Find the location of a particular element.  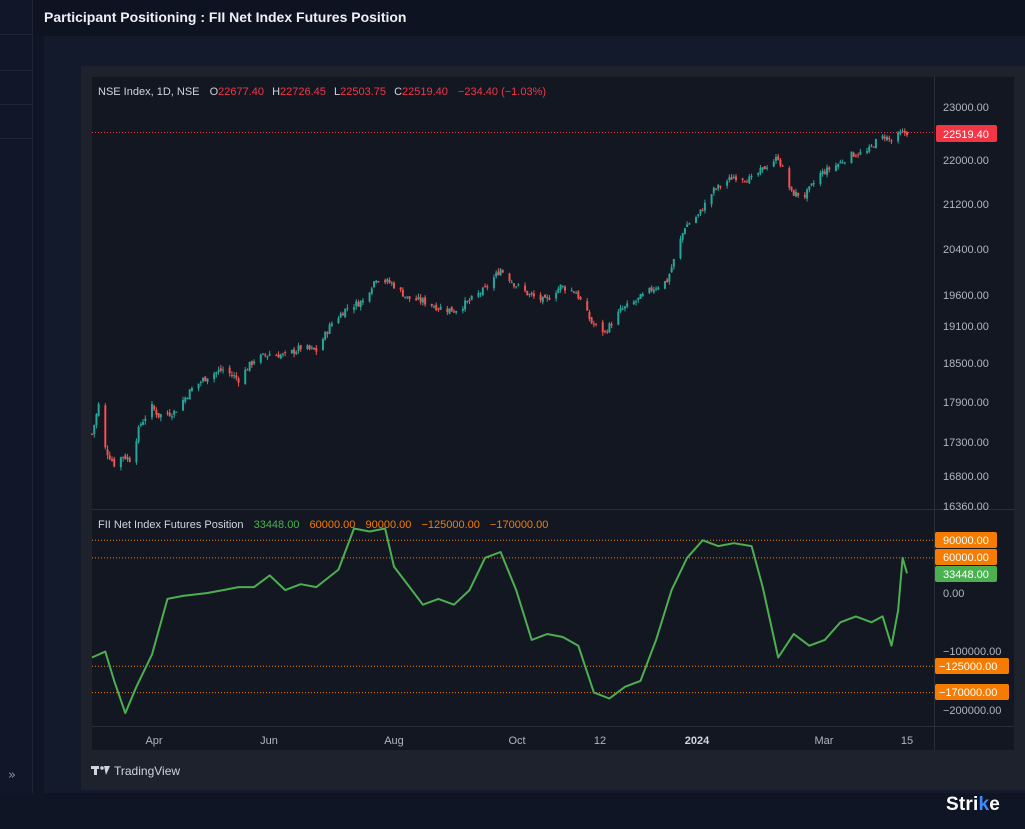

high-label: H is located at coordinates (276, 92).